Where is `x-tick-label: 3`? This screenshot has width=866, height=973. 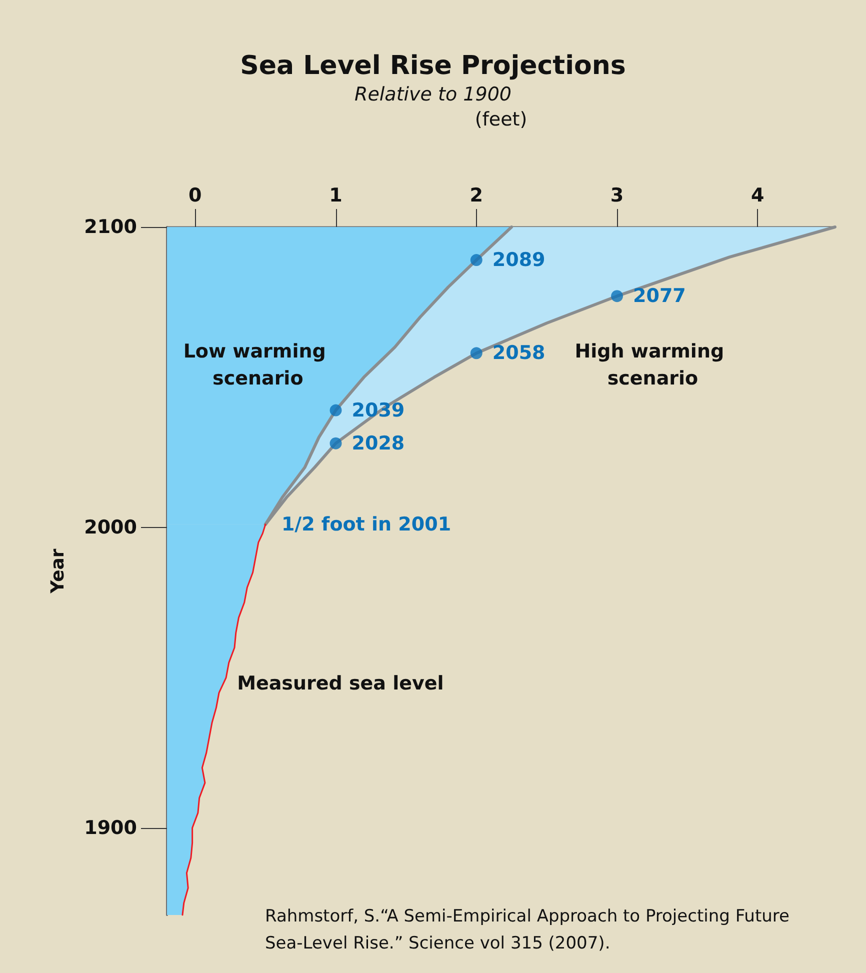
x-tick-label: 3 is located at coordinates (617, 195).